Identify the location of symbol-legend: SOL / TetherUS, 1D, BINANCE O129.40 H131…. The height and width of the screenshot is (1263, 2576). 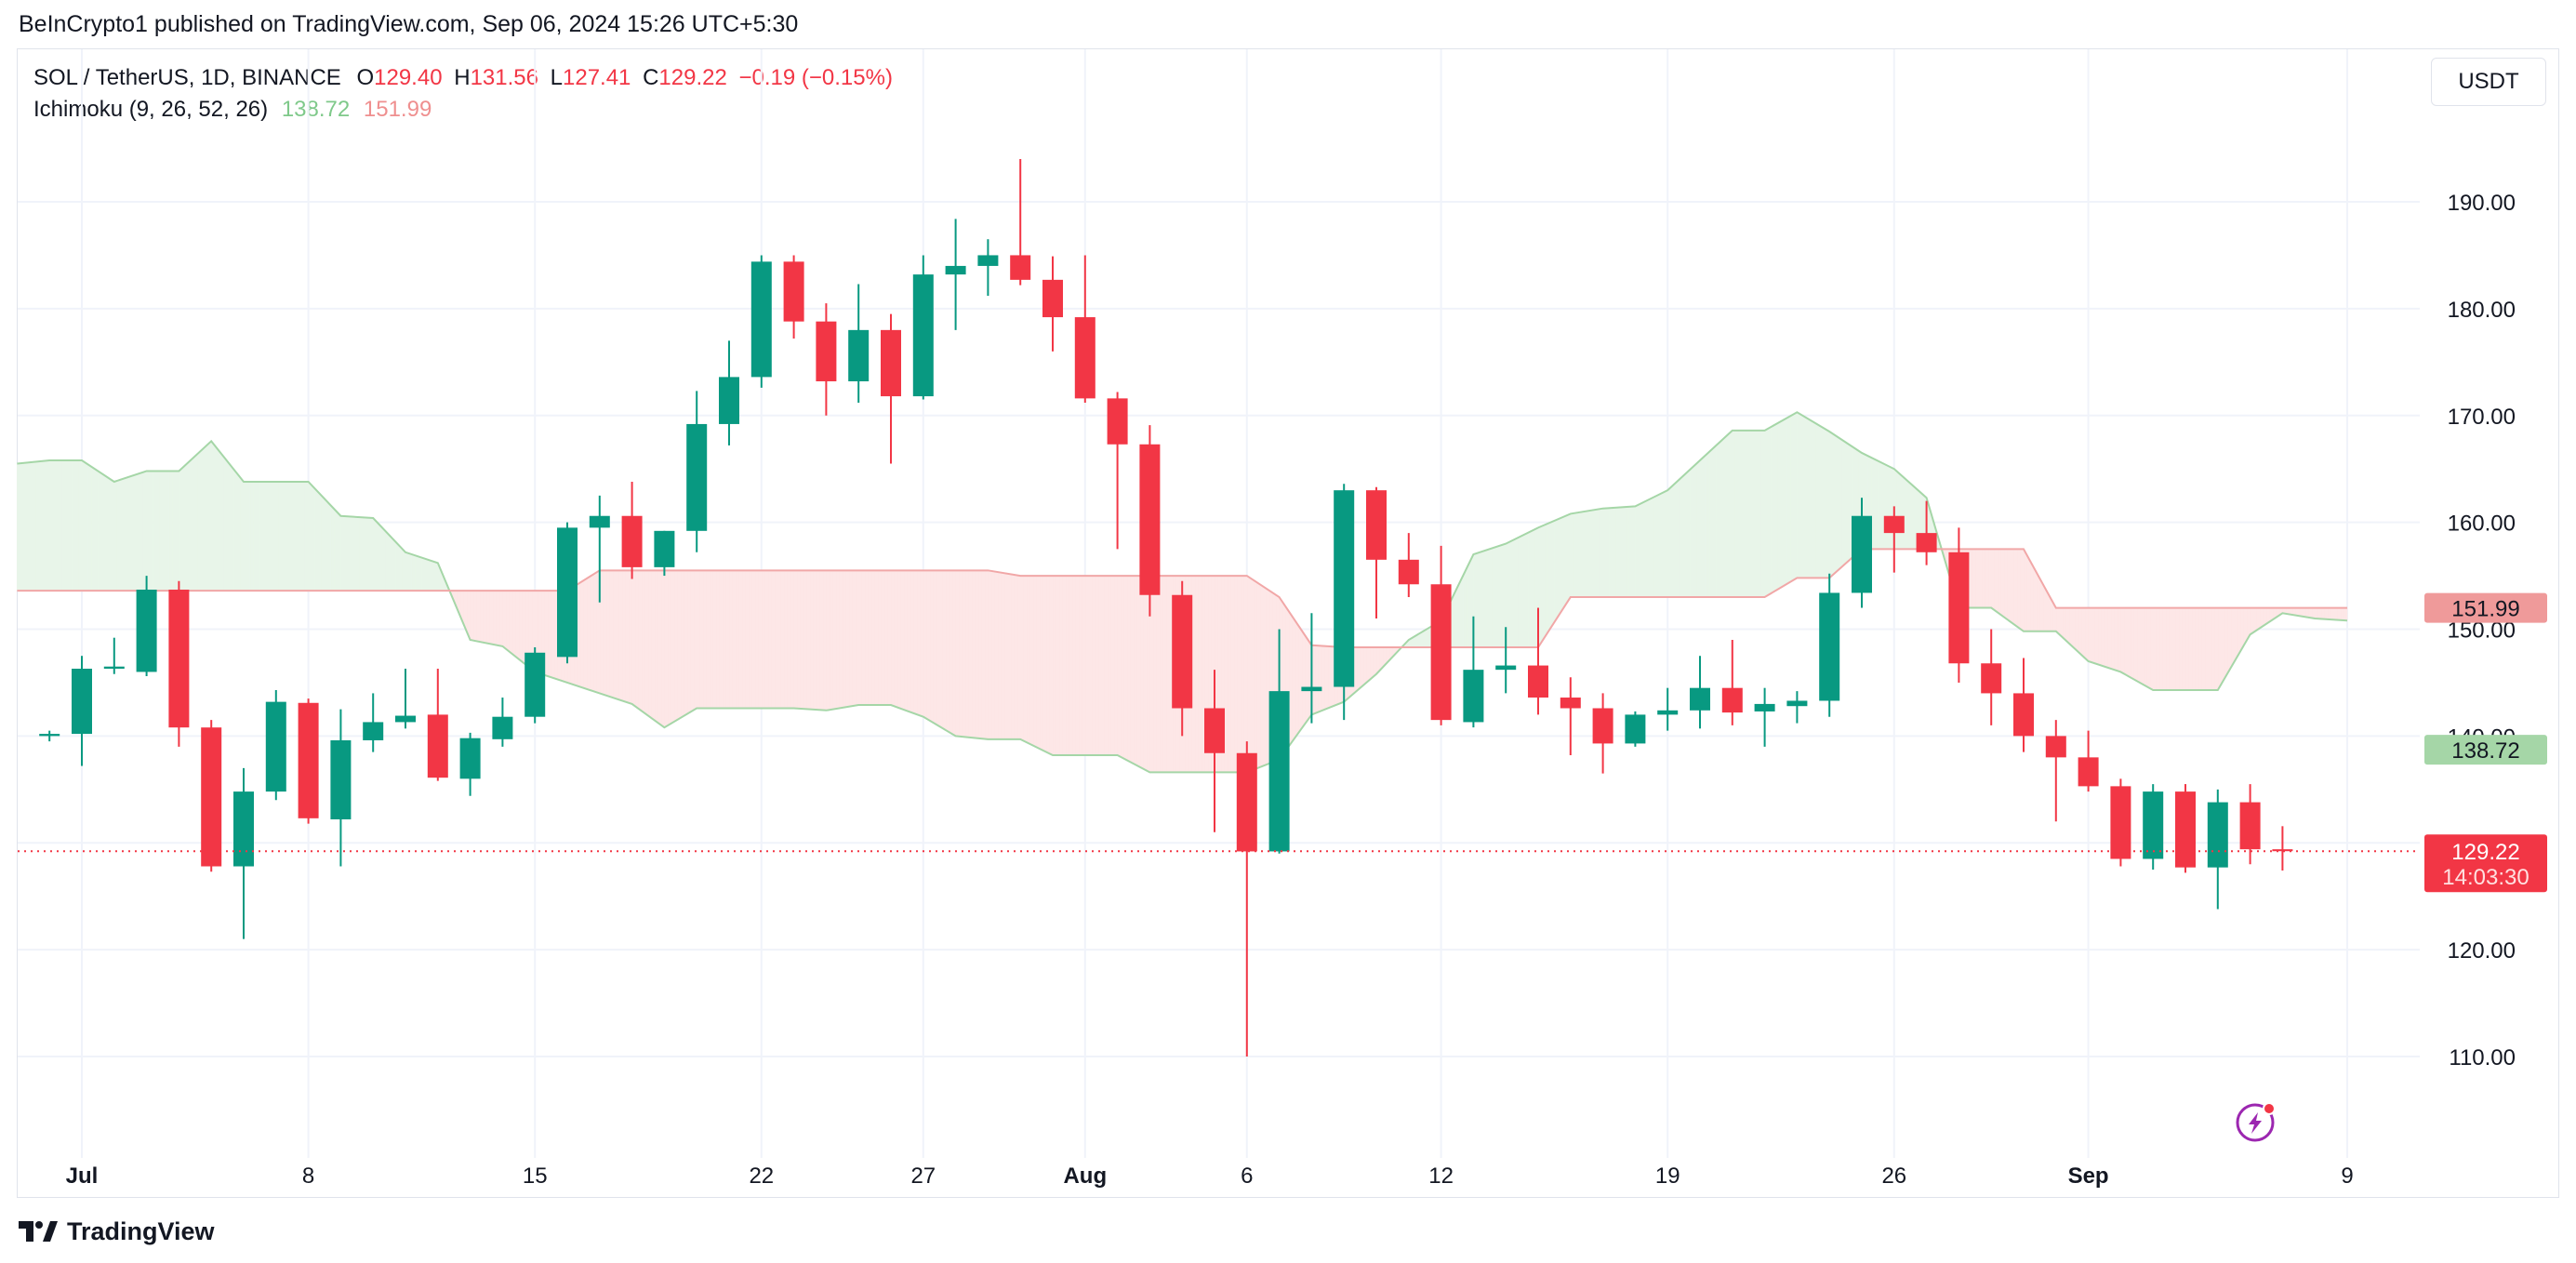
(463, 78).